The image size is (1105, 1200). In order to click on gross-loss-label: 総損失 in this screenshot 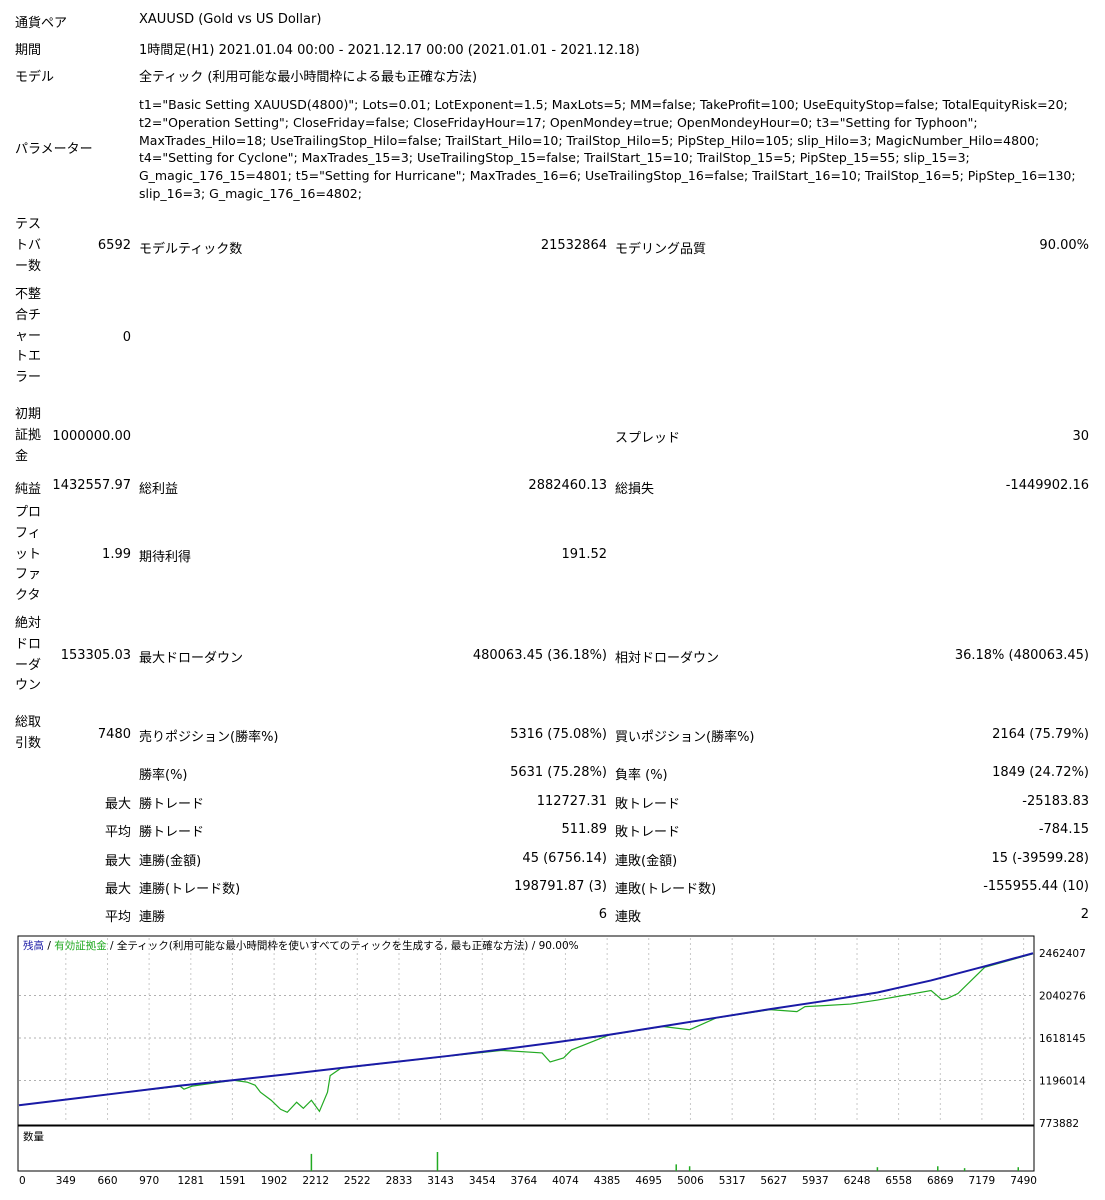, I will do `click(635, 489)`.